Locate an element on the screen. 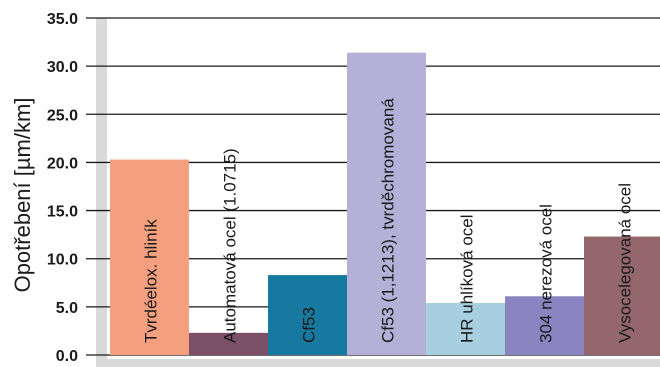 The height and width of the screenshot is (367, 660). y-tick-label: 15.0 is located at coordinates (62, 212).